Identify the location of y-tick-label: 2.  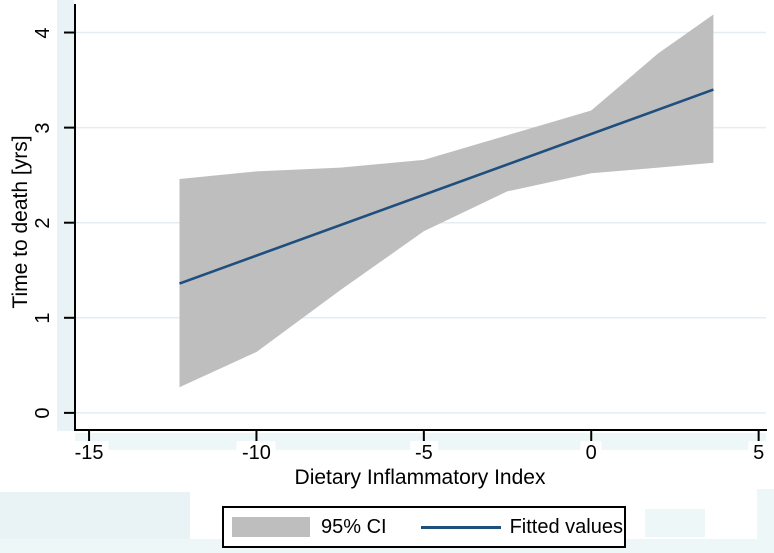
(43, 223).